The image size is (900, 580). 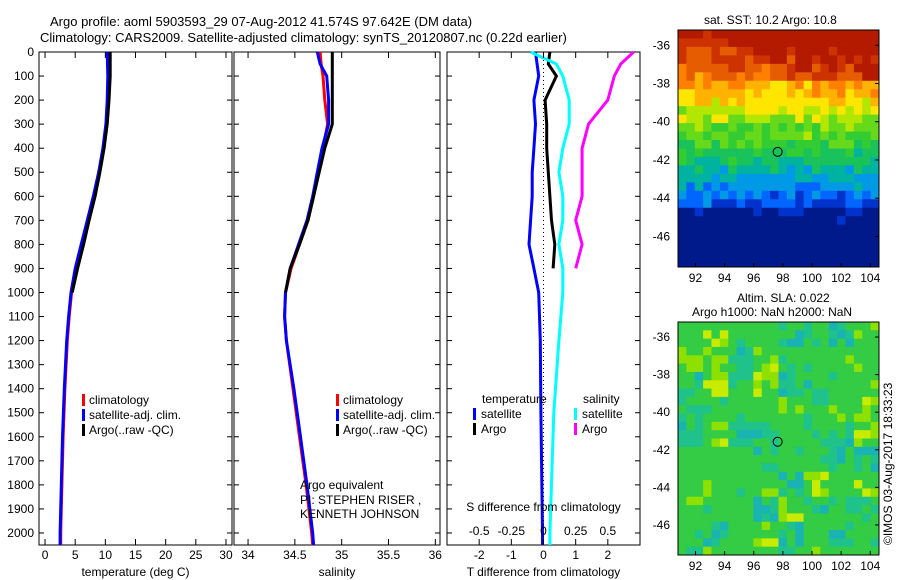 What do you see at coordinates (777, 441) in the screenshot?
I see `argo-location-marker` at bounding box center [777, 441].